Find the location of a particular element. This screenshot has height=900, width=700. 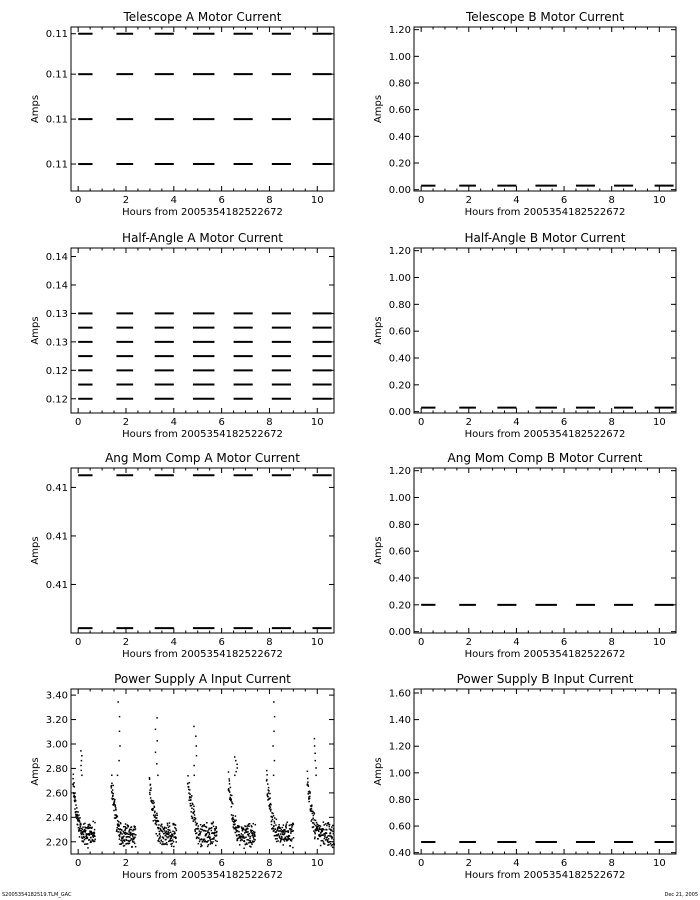

x-tick-label: 2 is located at coordinates (469, 642).